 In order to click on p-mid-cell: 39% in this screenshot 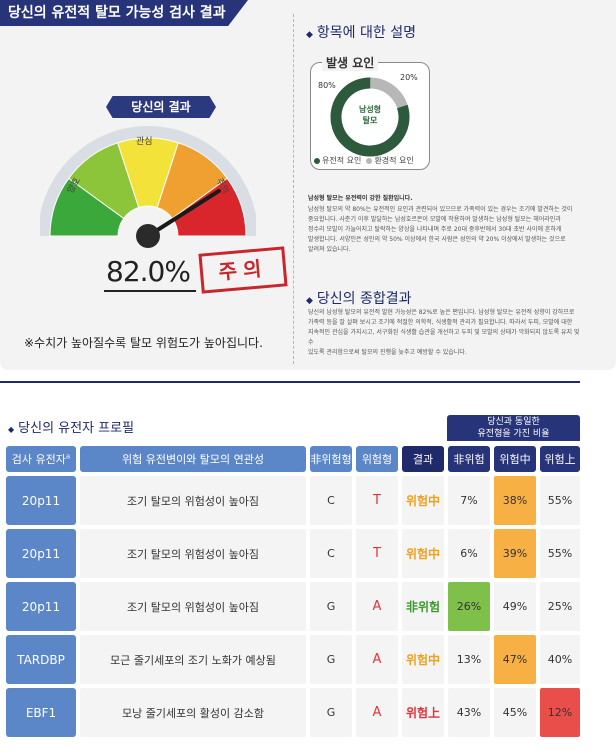, I will do `click(515, 553)`.